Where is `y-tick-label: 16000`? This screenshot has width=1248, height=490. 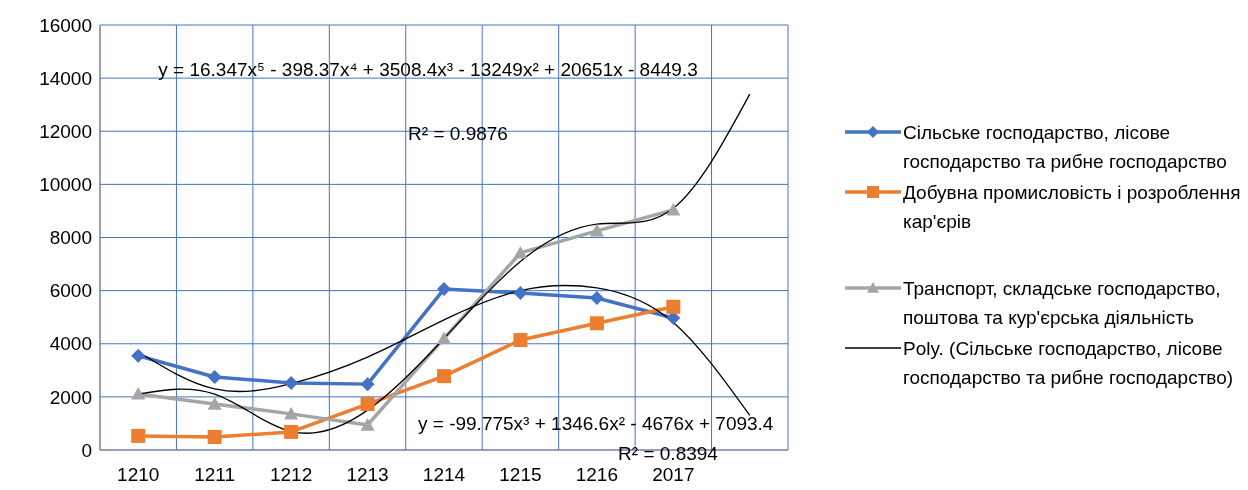 y-tick-label: 16000 is located at coordinates (65, 25).